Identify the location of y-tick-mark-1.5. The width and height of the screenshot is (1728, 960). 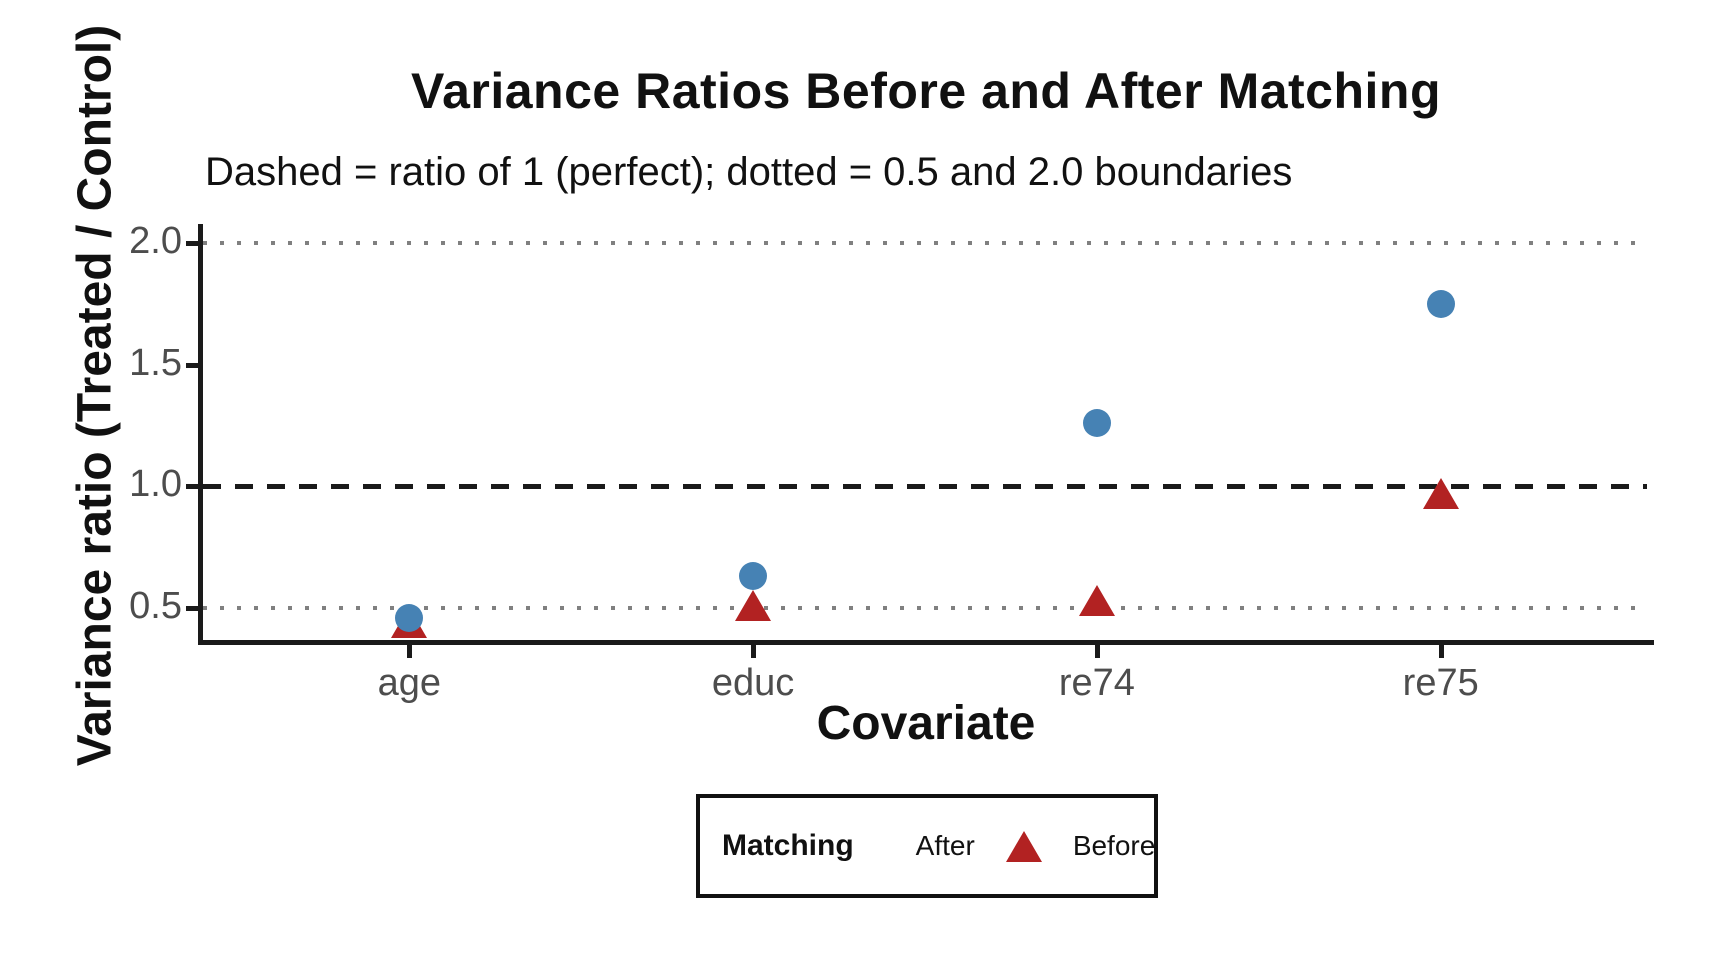
(193, 365).